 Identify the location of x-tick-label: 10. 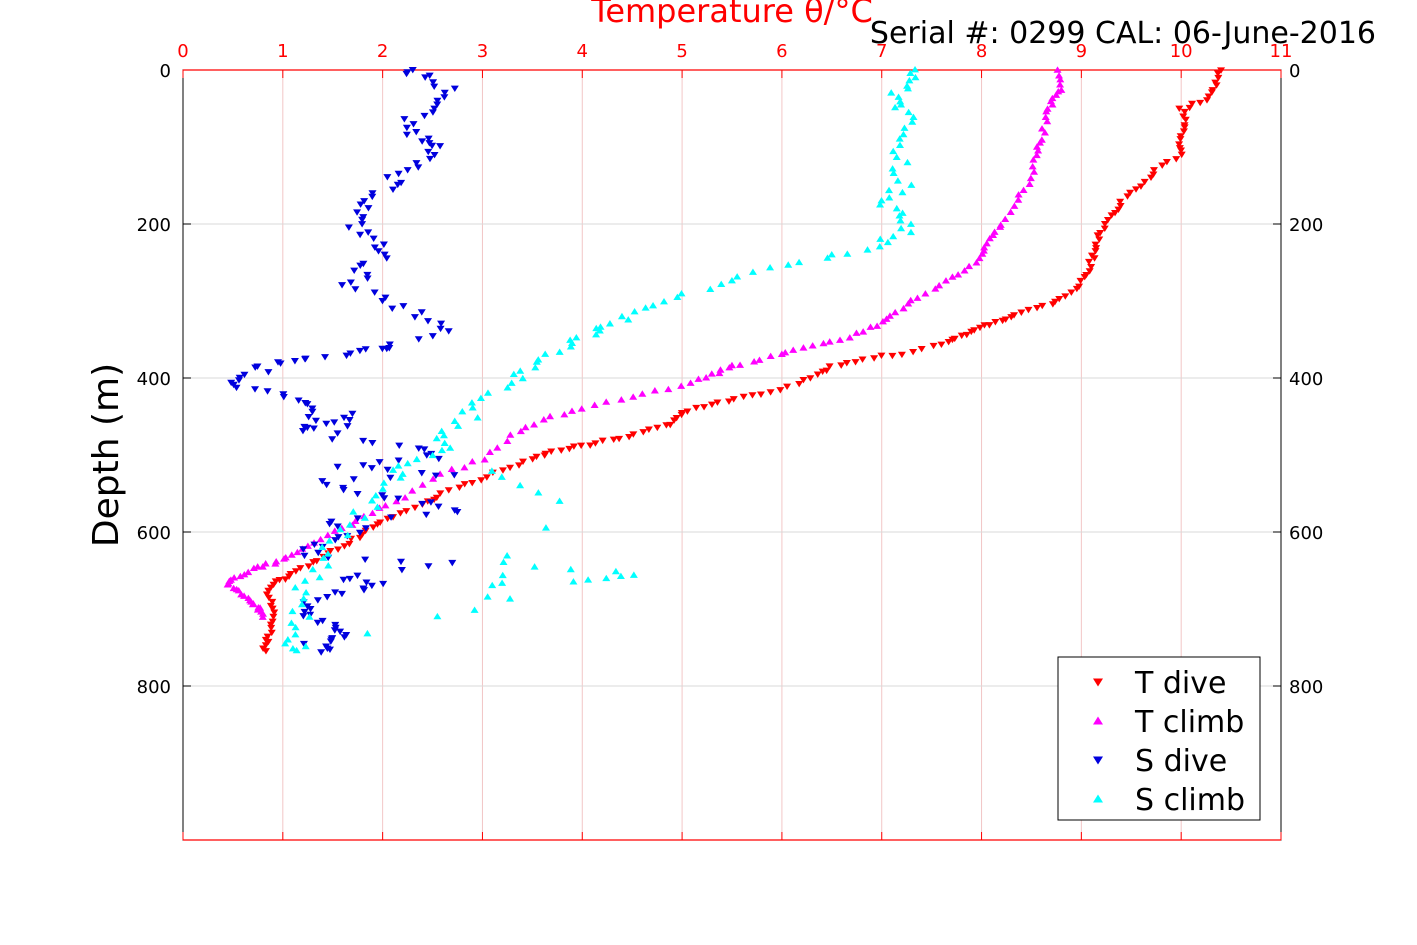
(1181, 51).